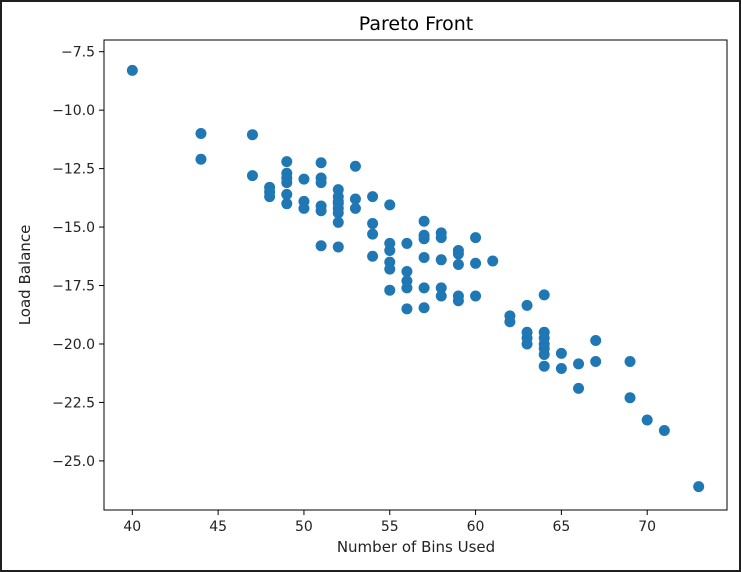 The height and width of the screenshot is (572, 741). Describe the element at coordinates (73, 287) in the screenshot. I see `y-tick-label: −17.5` at that location.